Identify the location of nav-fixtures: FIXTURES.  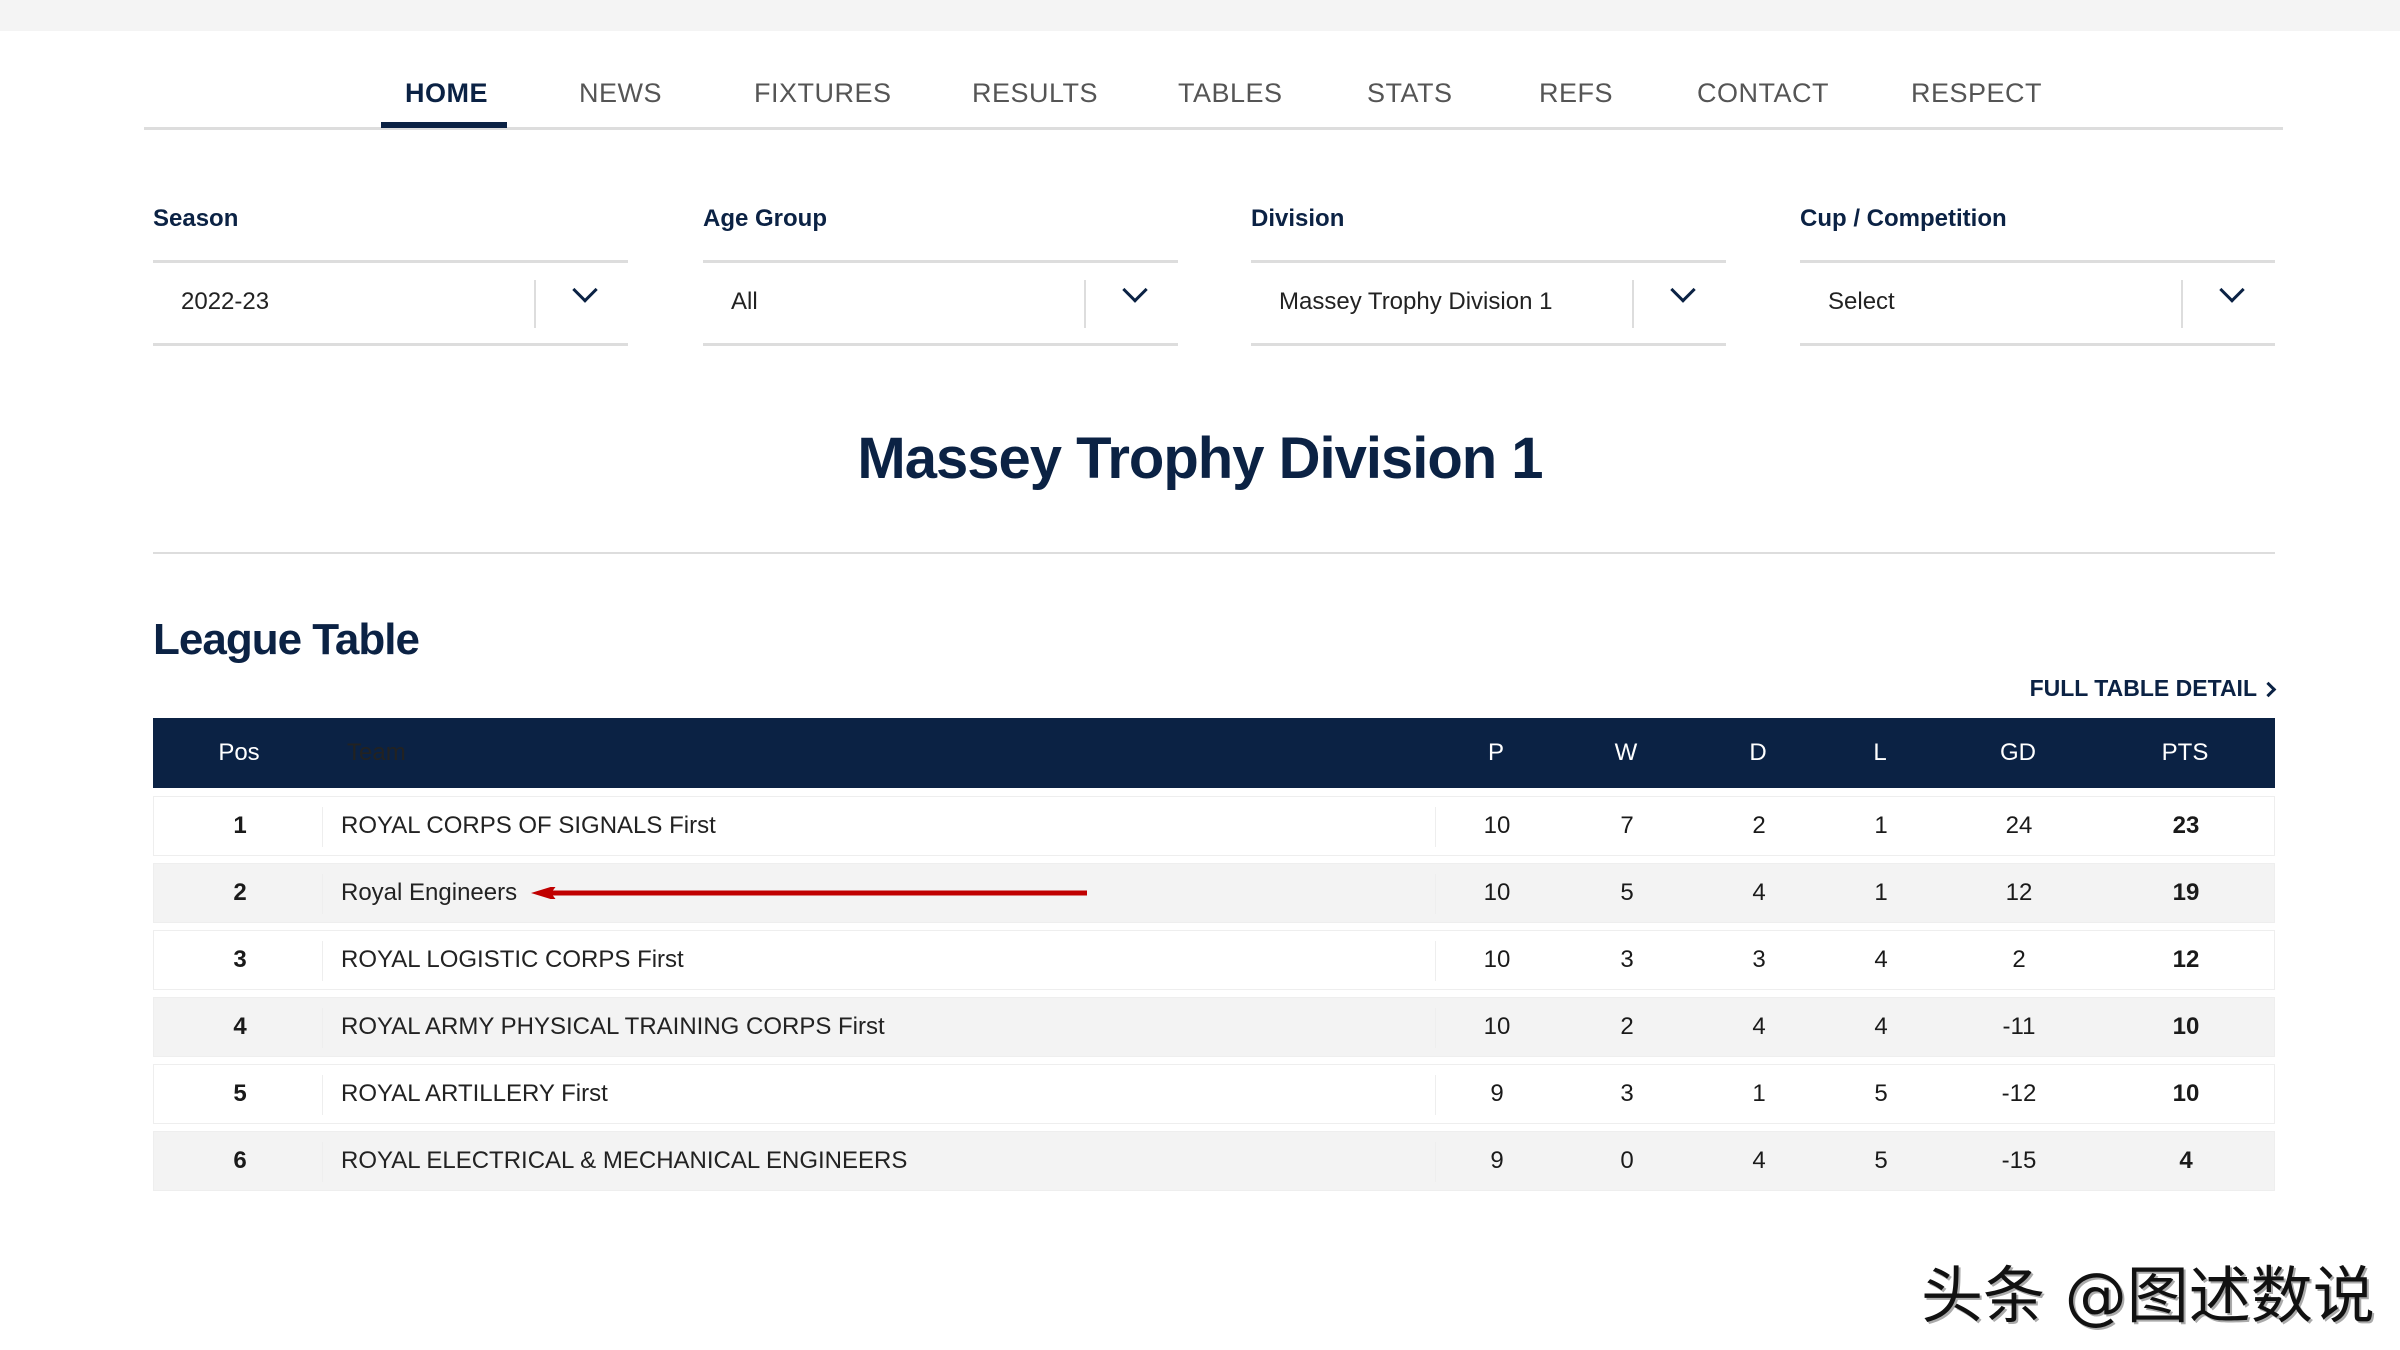
(823, 93).